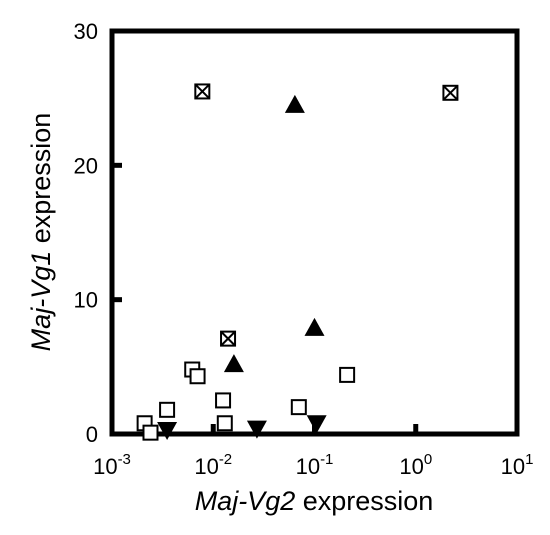  What do you see at coordinates (98, 233) in the screenshot?
I see `y-axis-ticks: 0 10 20 30` at bounding box center [98, 233].